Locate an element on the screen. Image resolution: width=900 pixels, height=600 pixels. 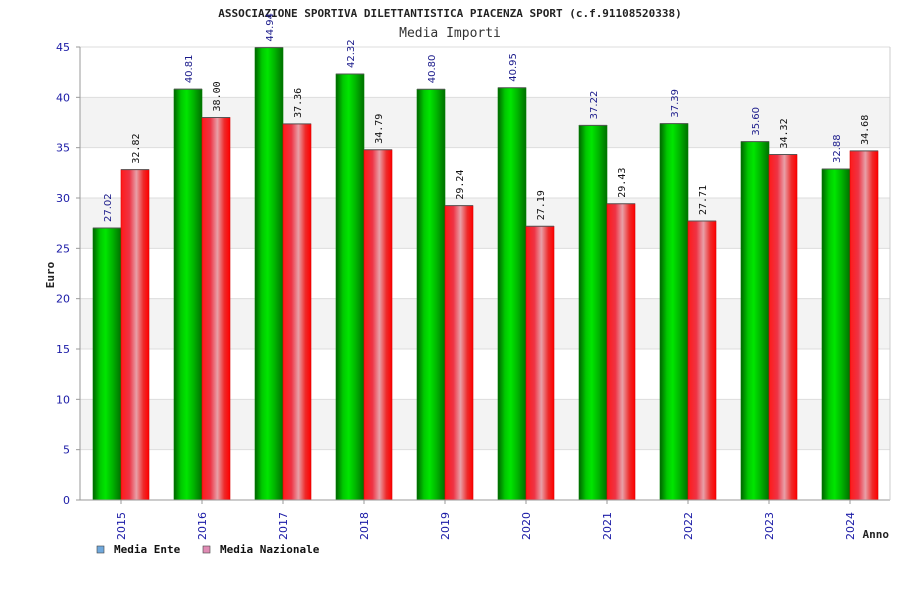
x-axis-ticks: 2015 2016 2017 2018 2019 2020 2021 2022 2023 2024 is located at coordinates (486, 520).